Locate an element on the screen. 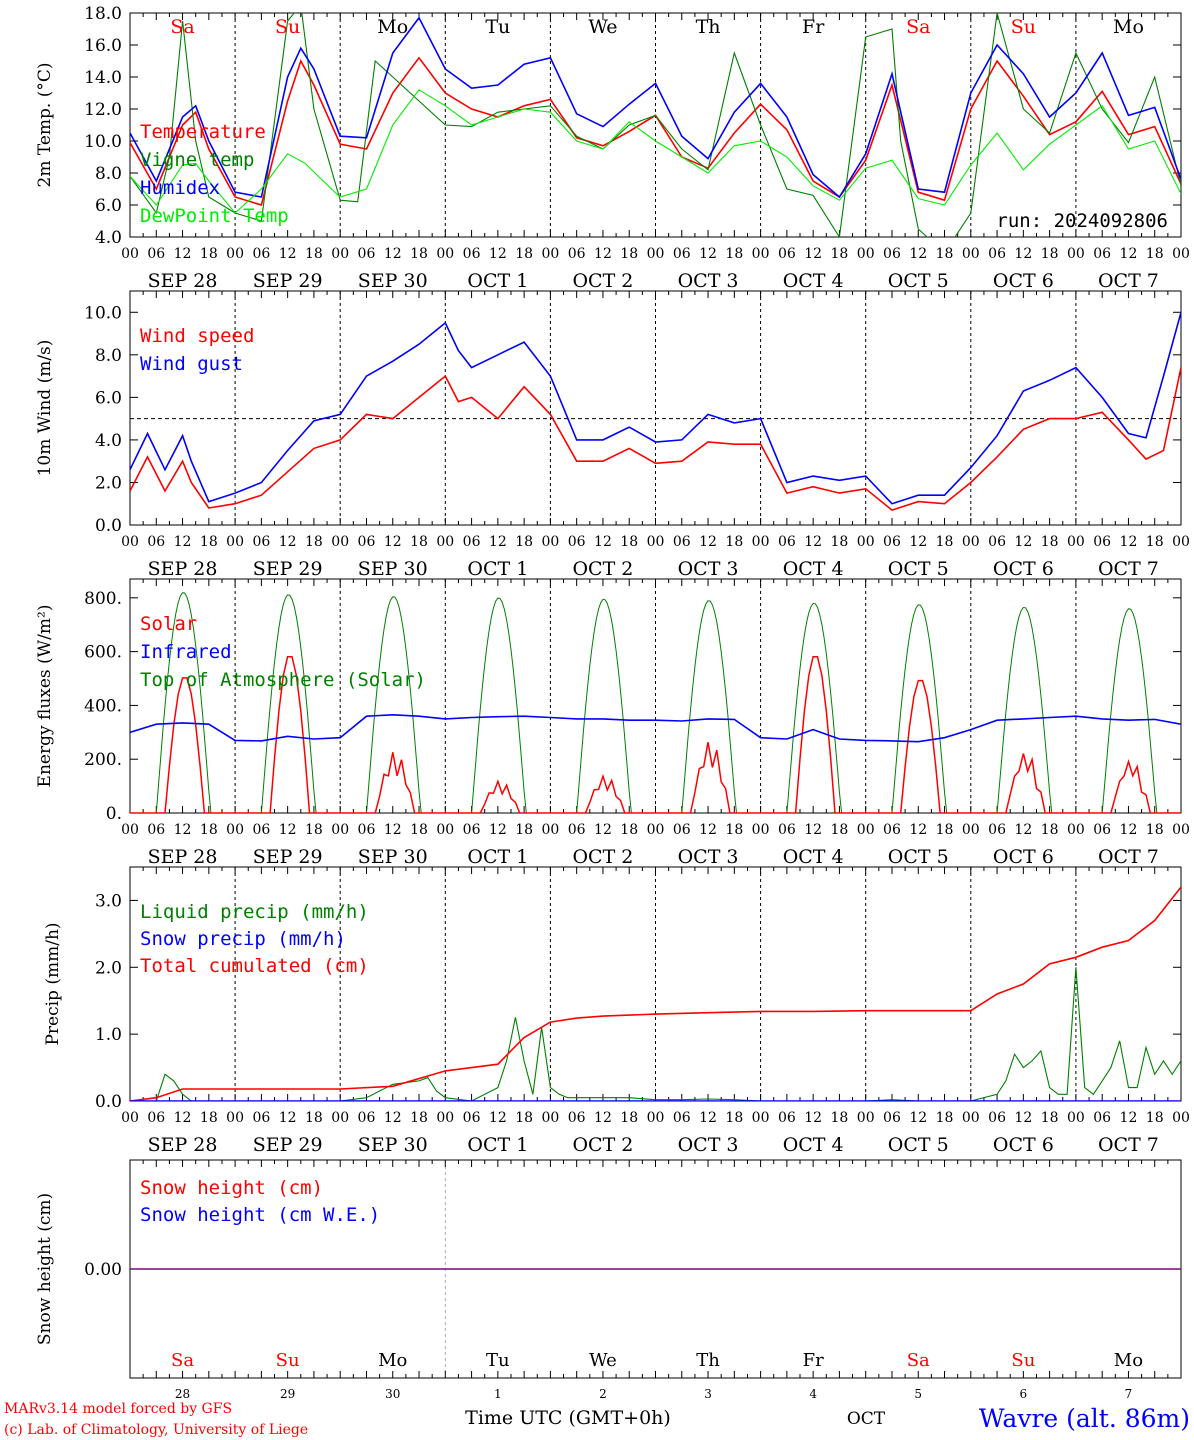  y-tick-label: 16.0 is located at coordinates (103, 46).